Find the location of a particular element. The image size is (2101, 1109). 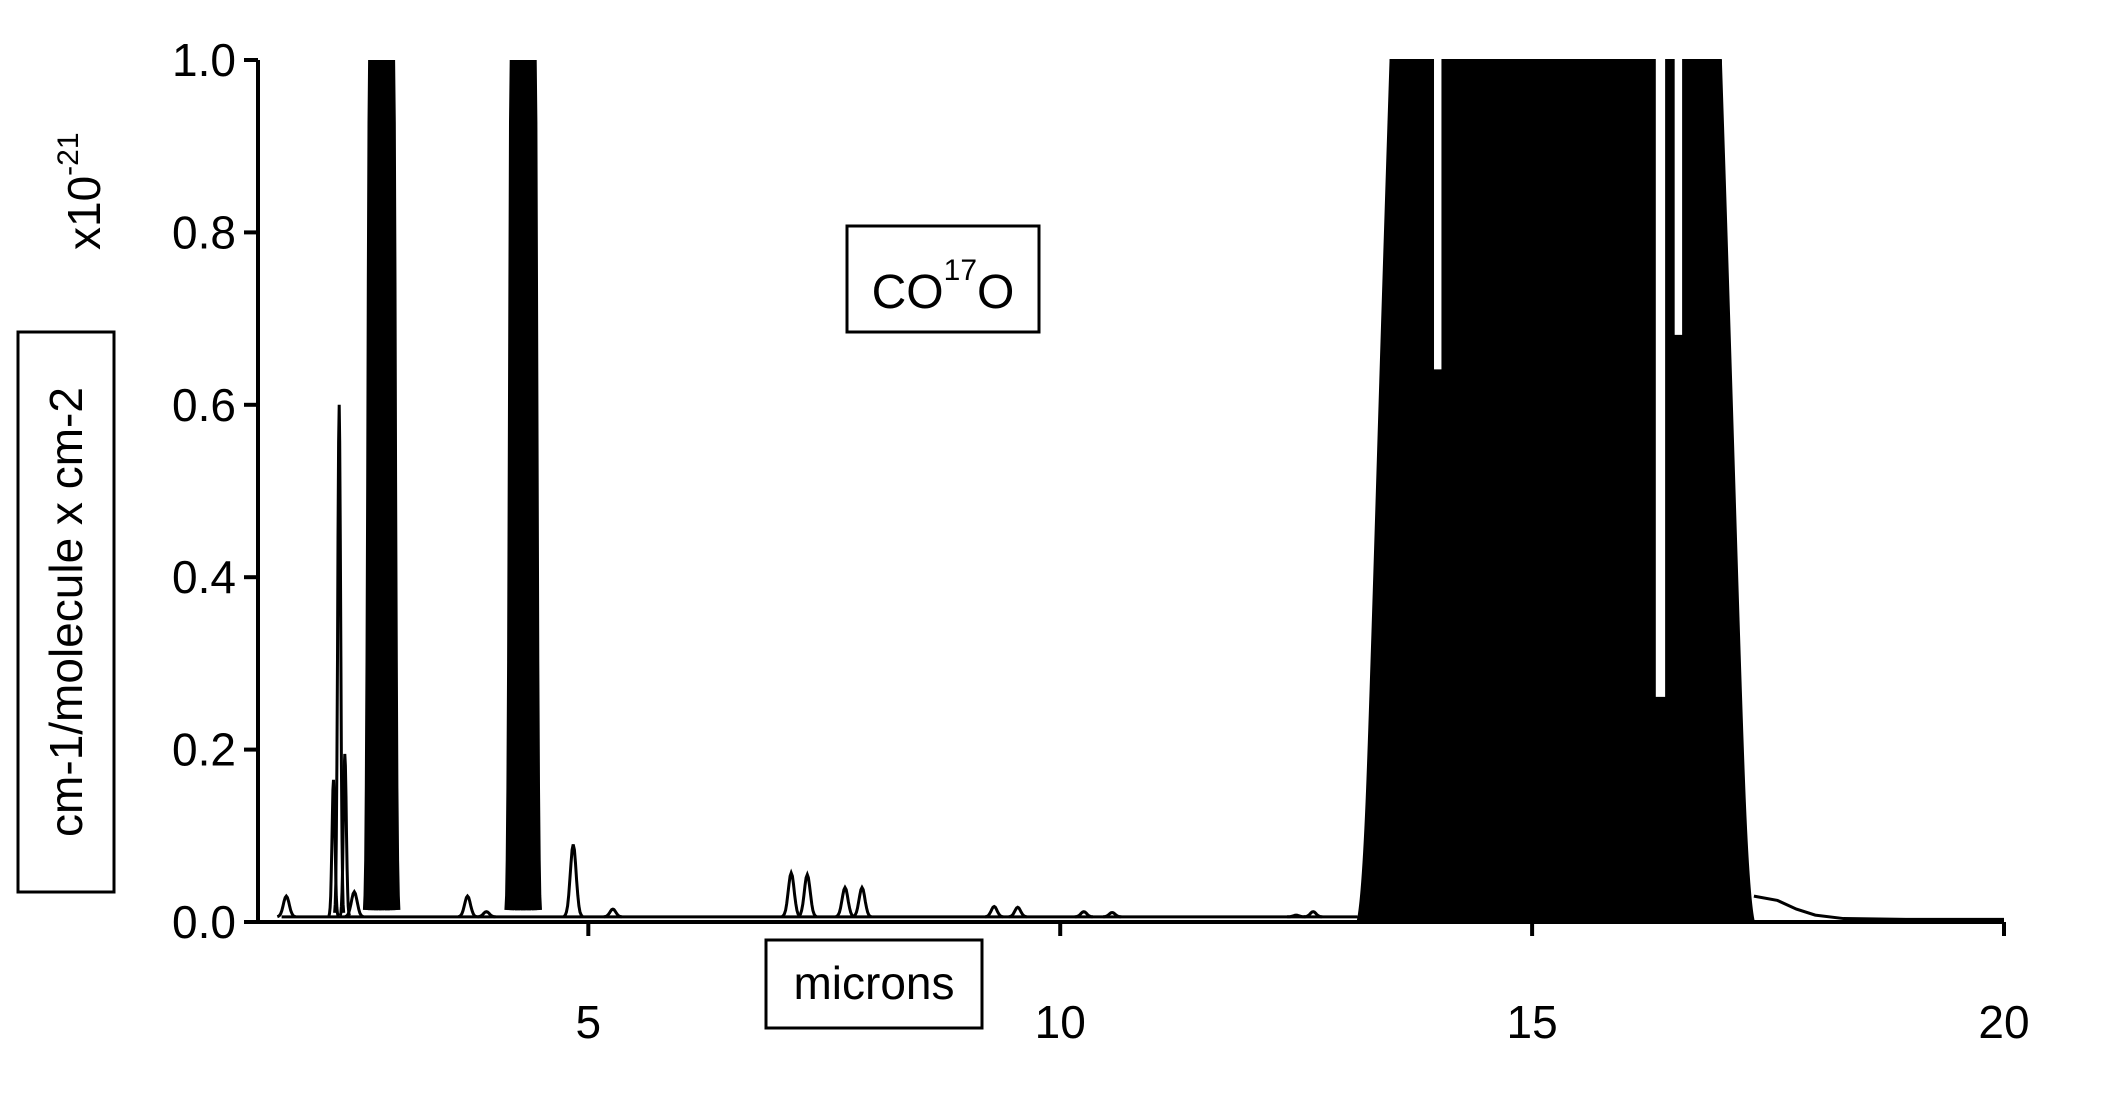

x-tick-label: 5 is located at coordinates (589, 1022).